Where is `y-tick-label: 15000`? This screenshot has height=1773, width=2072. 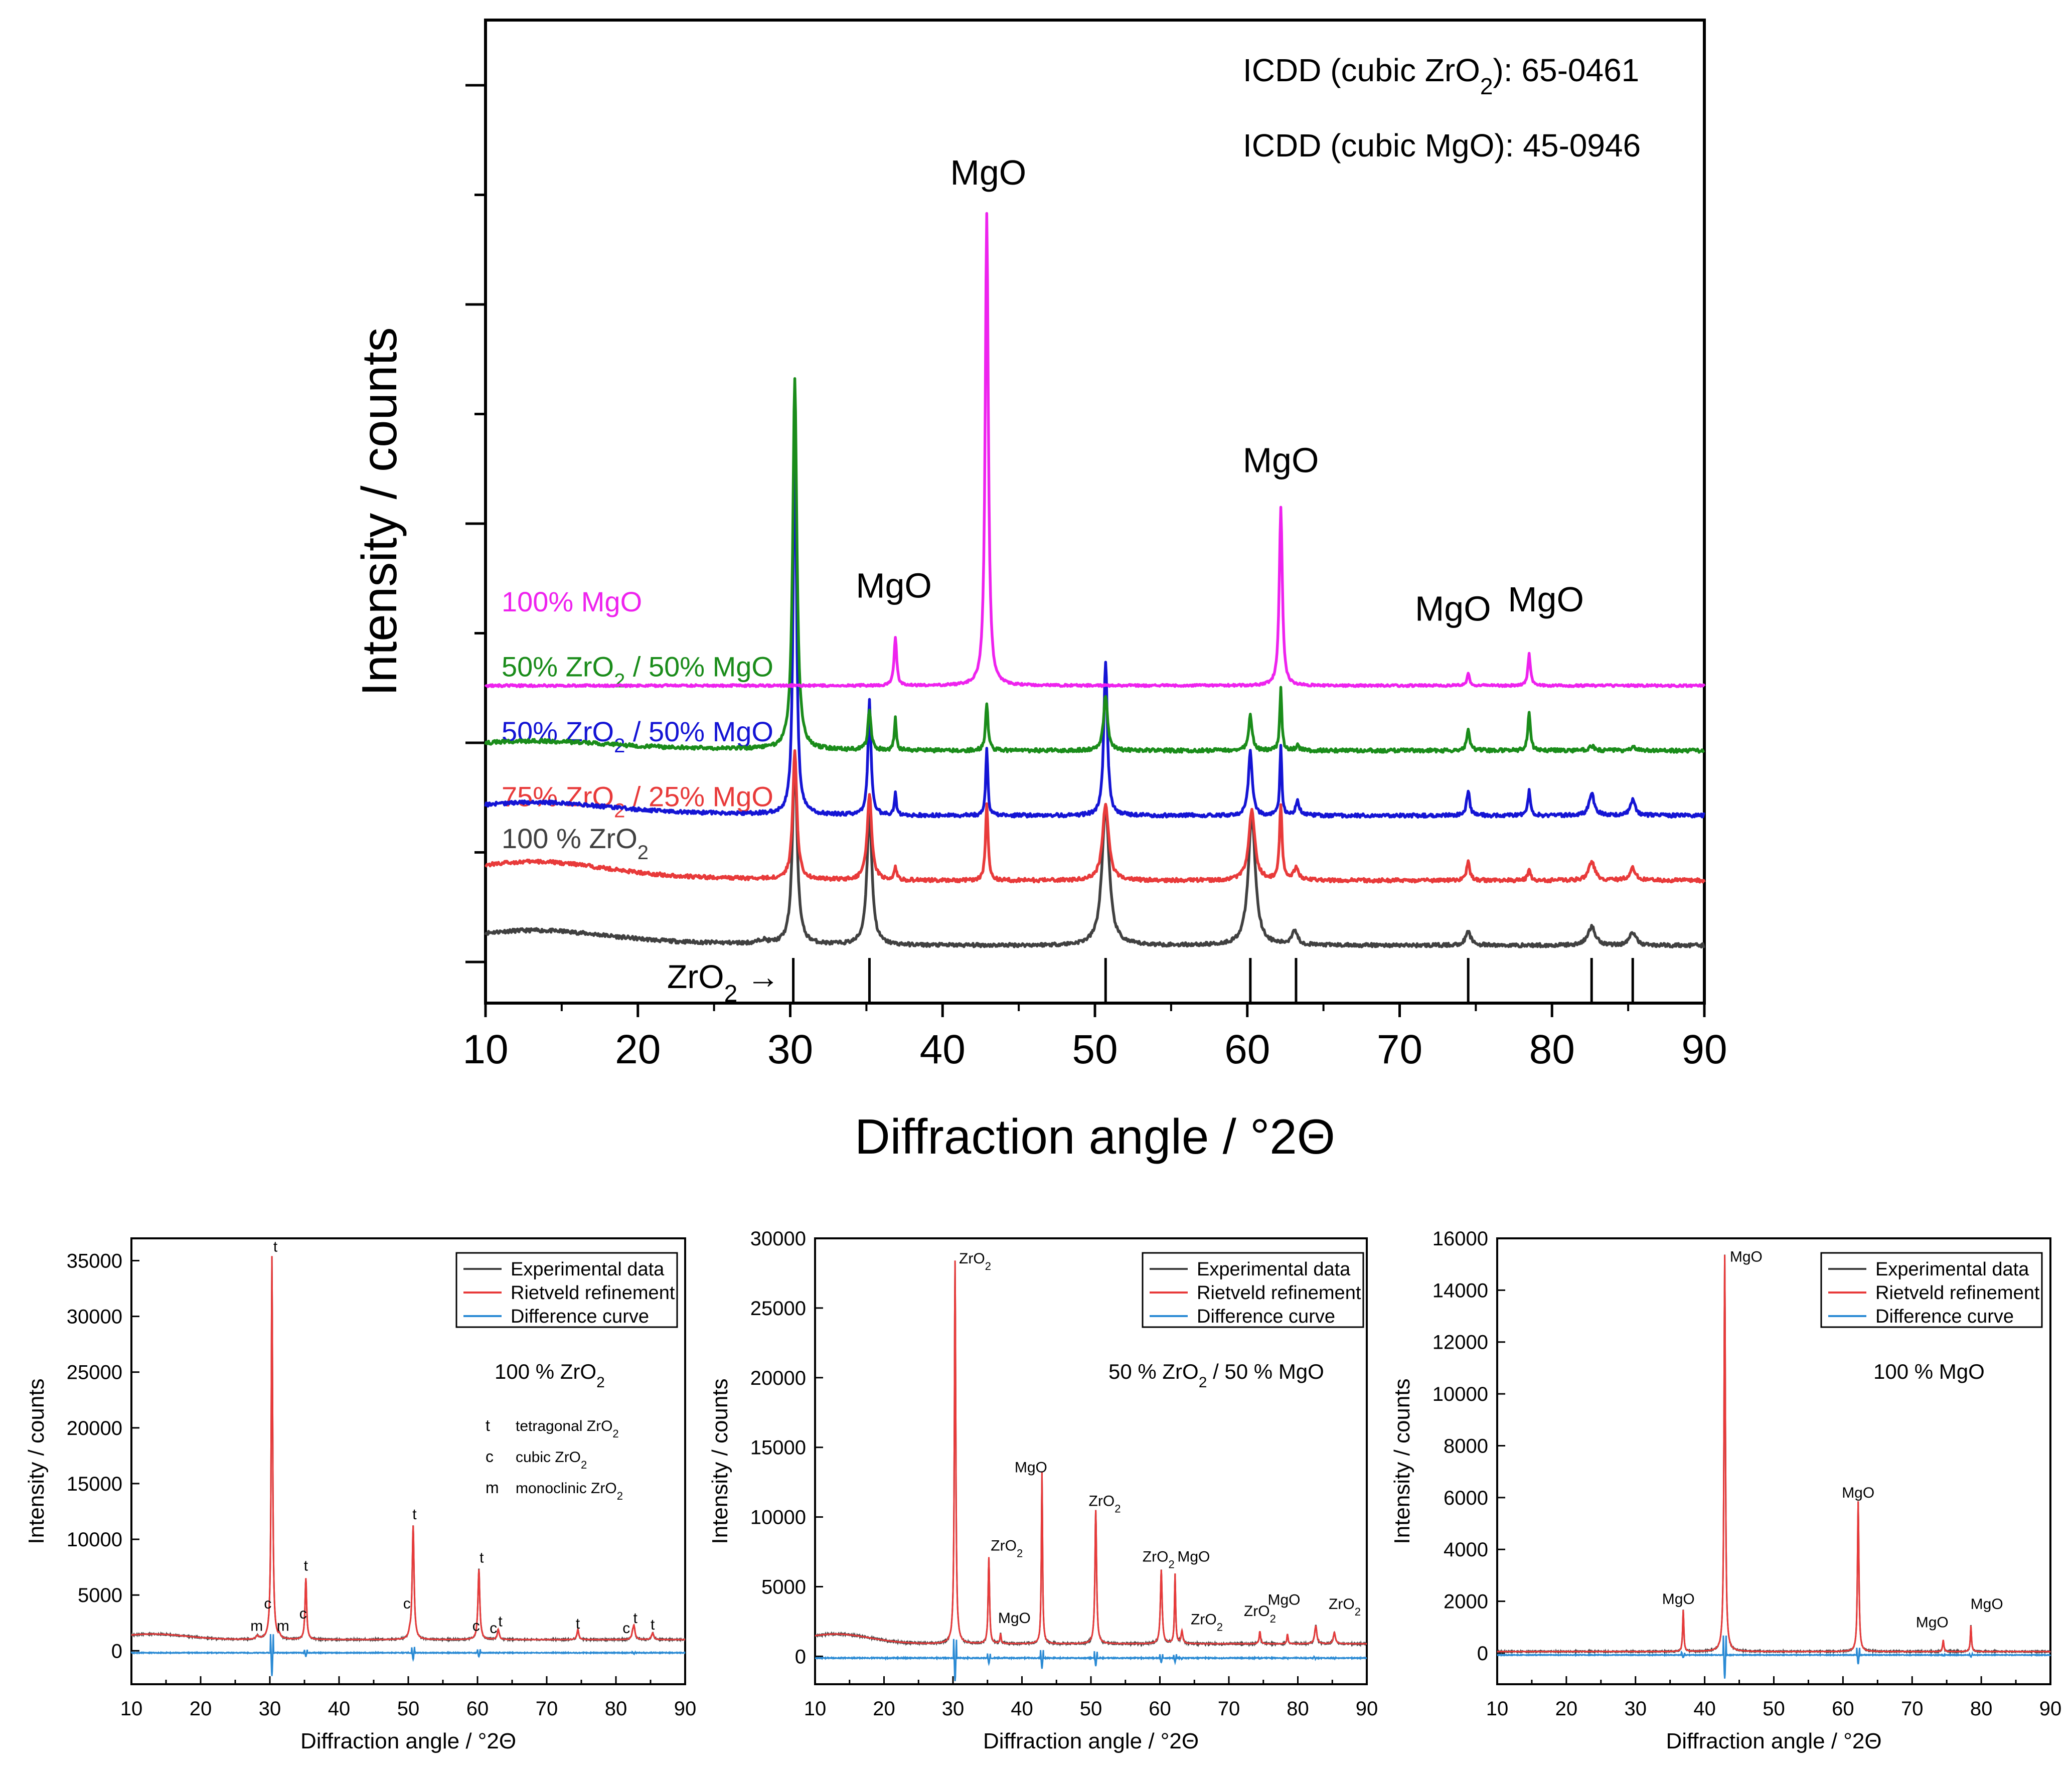
y-tick-label: 15000 is located at coordinates (95, 1484).